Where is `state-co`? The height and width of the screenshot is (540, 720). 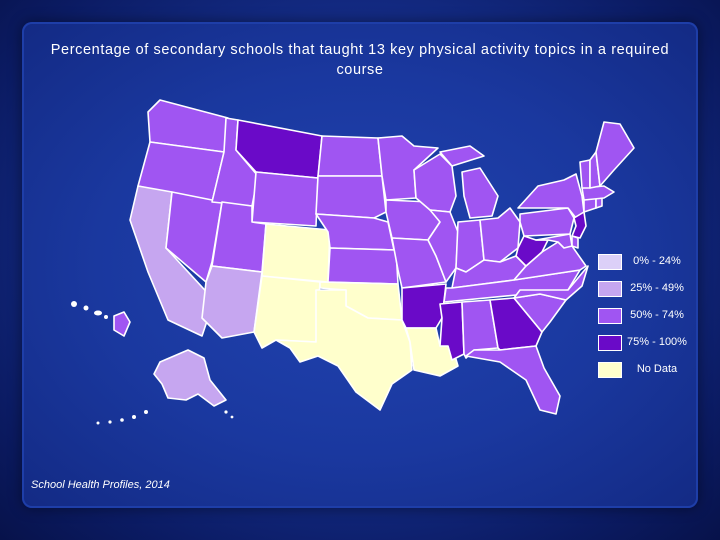 state-co is located at coordinates (296, 253).